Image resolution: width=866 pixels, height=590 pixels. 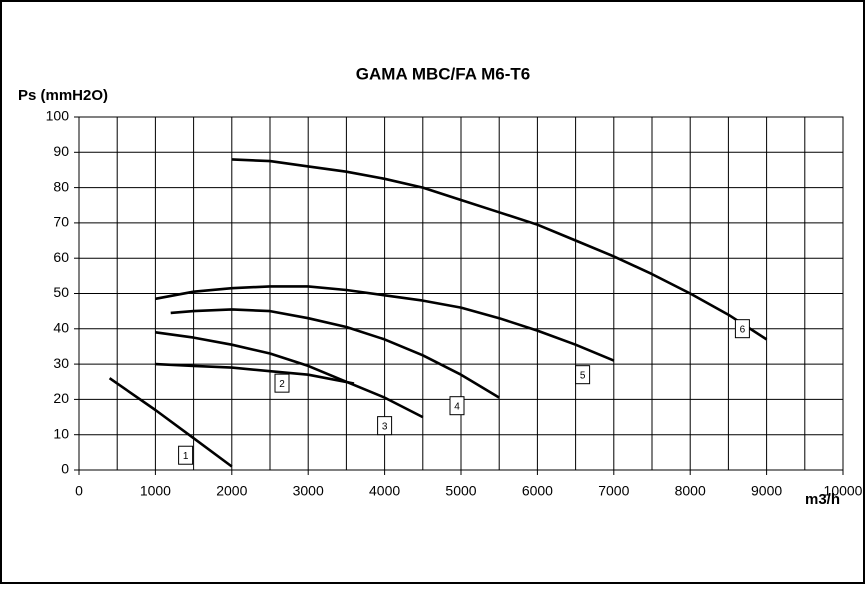 I want to click on y-tick-label: 50, so click(x=61, y=292).